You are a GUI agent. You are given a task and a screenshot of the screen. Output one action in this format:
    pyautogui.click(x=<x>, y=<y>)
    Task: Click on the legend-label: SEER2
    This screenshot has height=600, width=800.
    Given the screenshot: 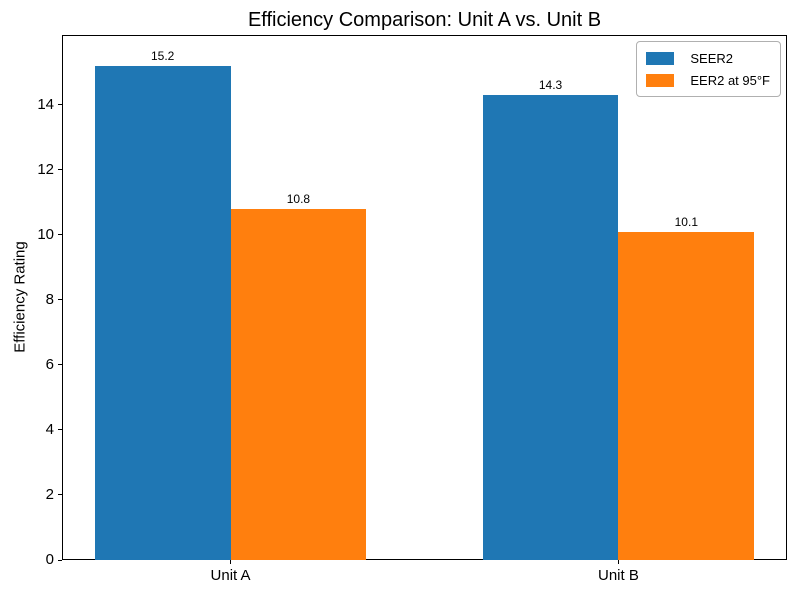 What is the action you would take?
    pyautogui.click(x=712, y=58)
    